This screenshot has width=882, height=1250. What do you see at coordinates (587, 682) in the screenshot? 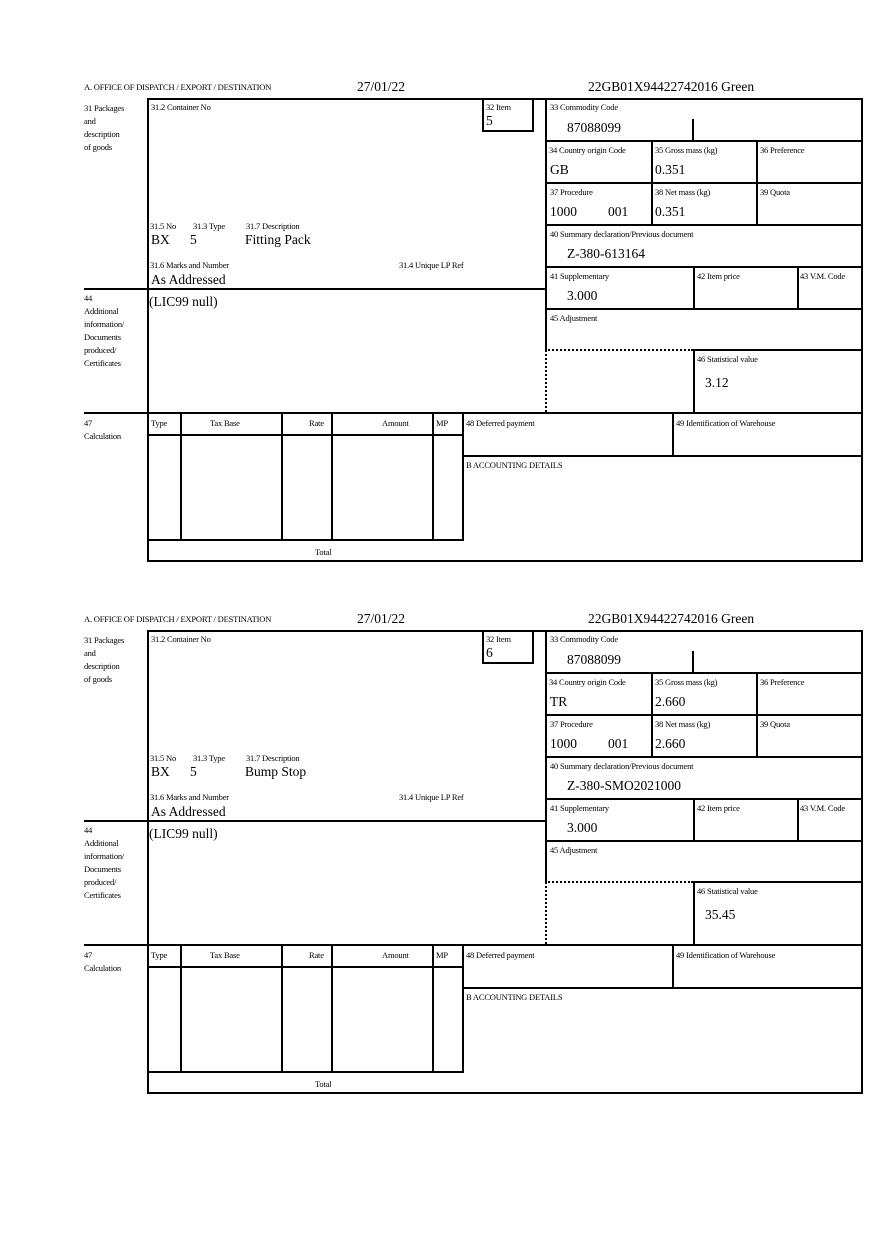
I see `label-origin: 34 Country origin Code` at bounding box center [587, 682].